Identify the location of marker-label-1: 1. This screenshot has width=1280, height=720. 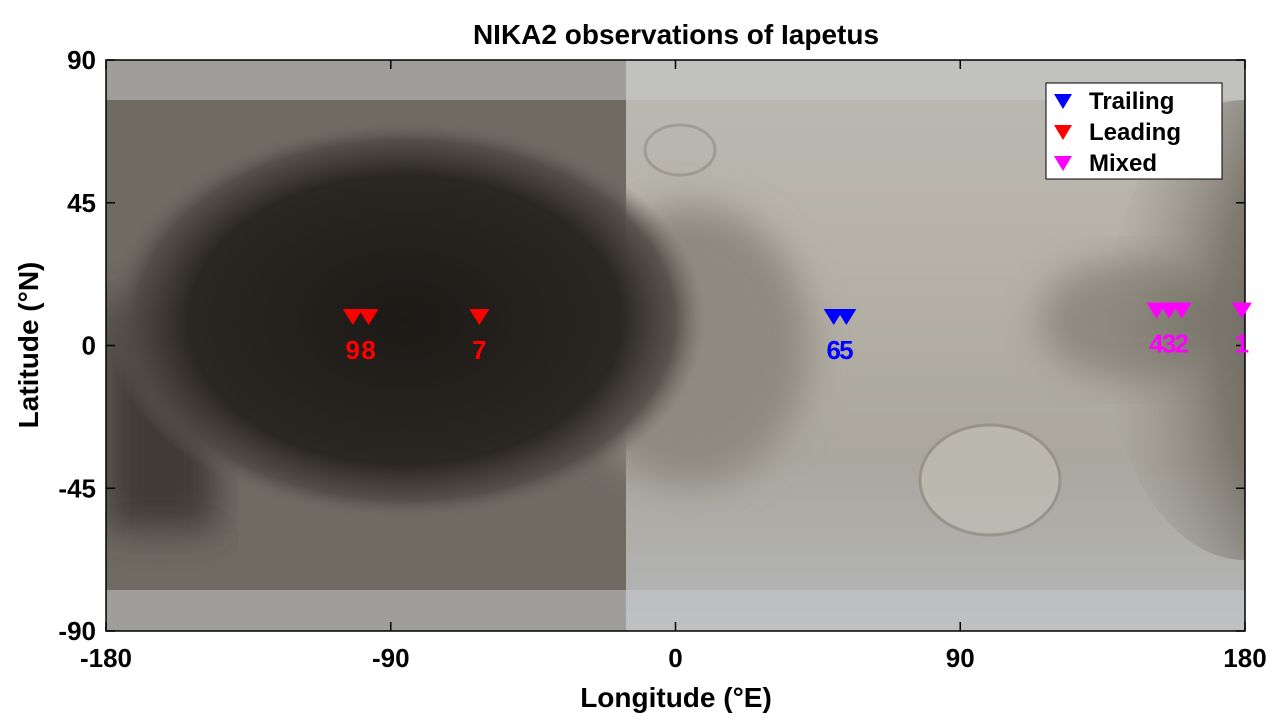
(1242, 344).